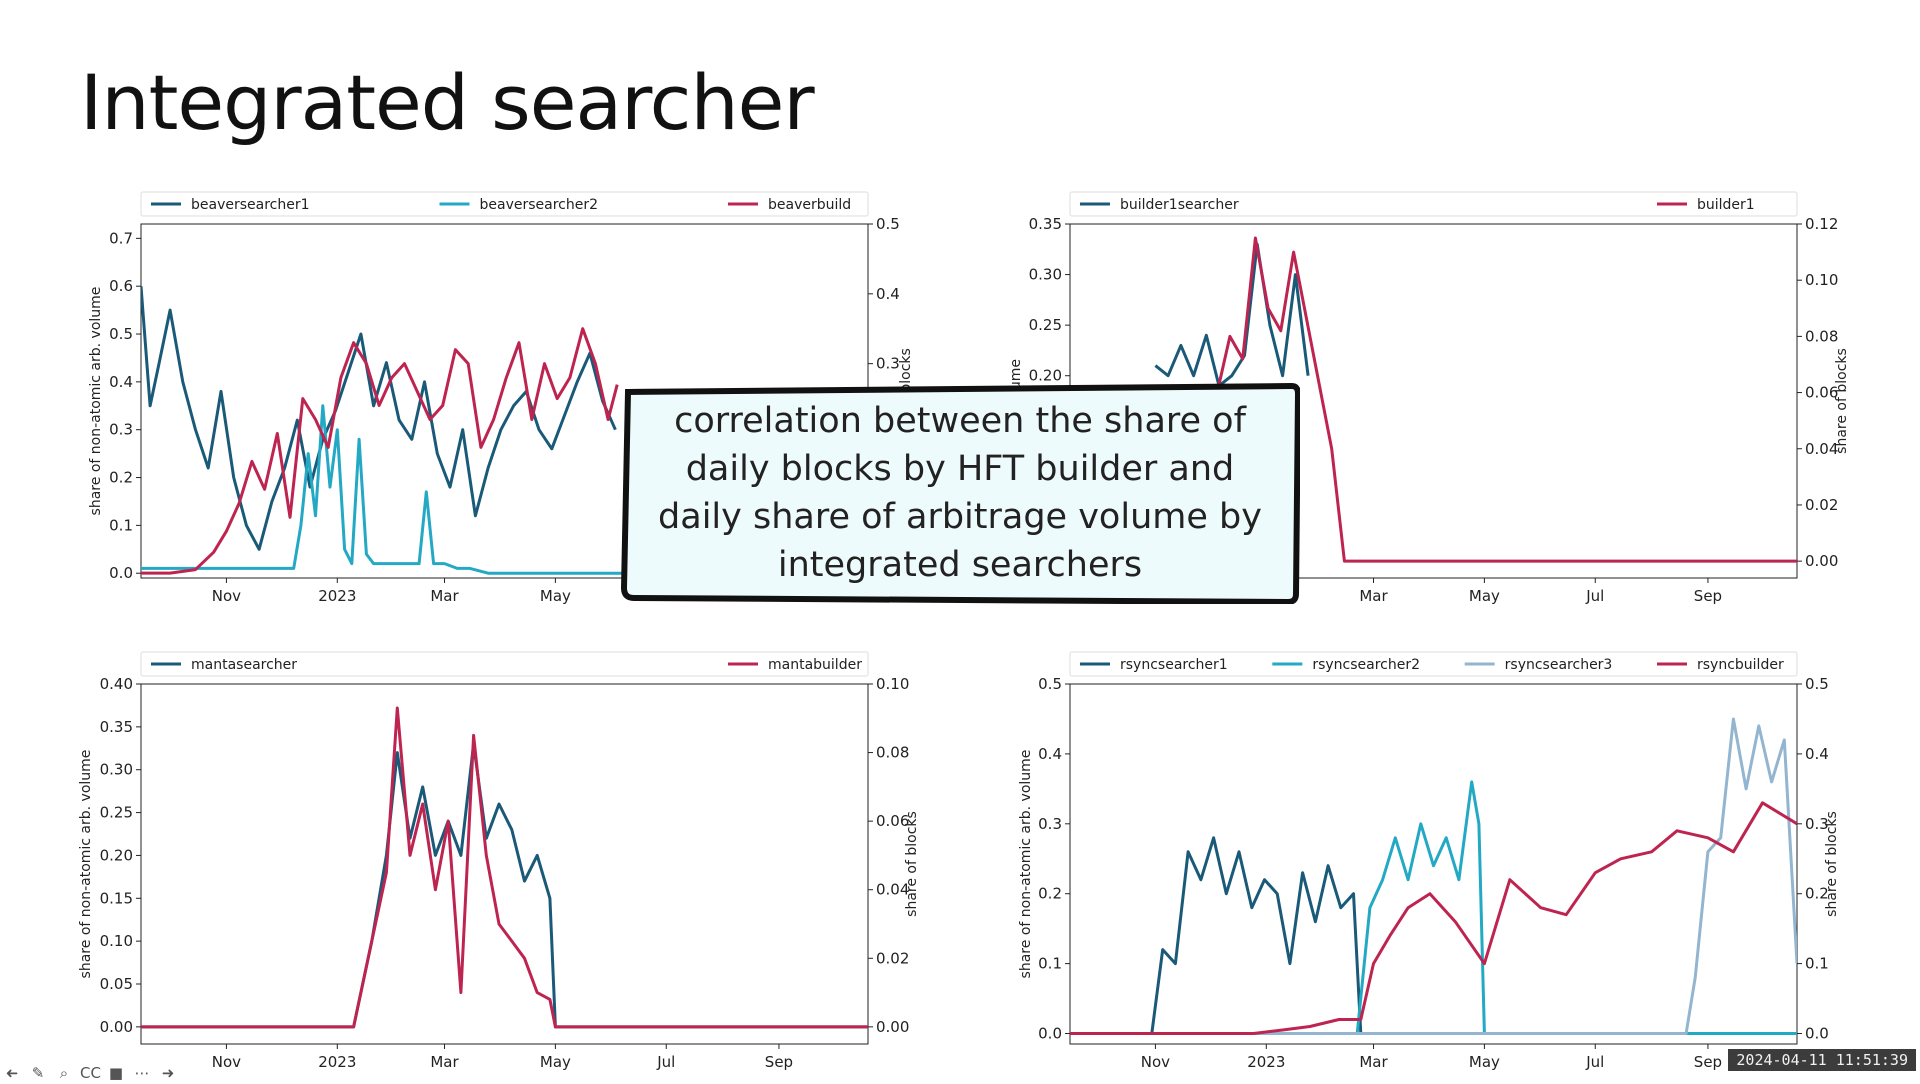  I want to click on y2-tick-label: 0.04, so click(1821, 449).